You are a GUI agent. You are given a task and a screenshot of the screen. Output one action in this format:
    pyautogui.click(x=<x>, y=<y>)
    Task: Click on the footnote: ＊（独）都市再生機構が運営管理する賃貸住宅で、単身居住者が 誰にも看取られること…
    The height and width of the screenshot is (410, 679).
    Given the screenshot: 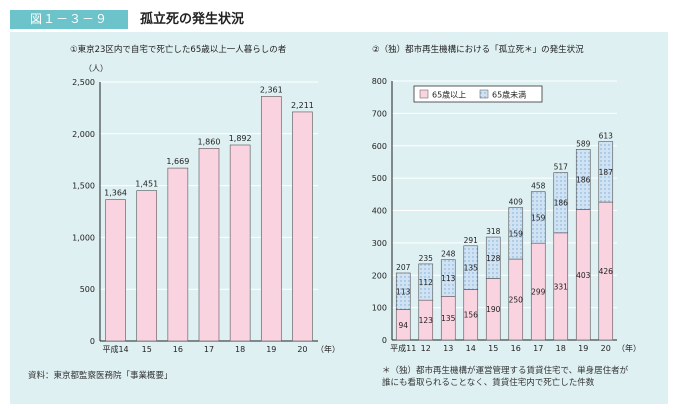 What is the action you would take?
    pyautogui.click(x=505, y=377)
    